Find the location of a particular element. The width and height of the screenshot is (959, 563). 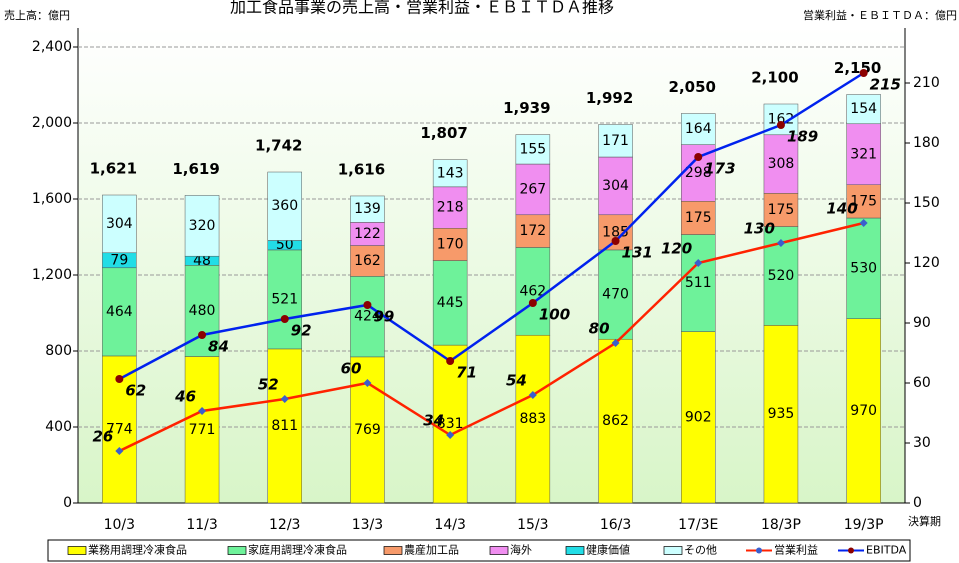

segment-label: 79 is located at coordinates (119, 260).